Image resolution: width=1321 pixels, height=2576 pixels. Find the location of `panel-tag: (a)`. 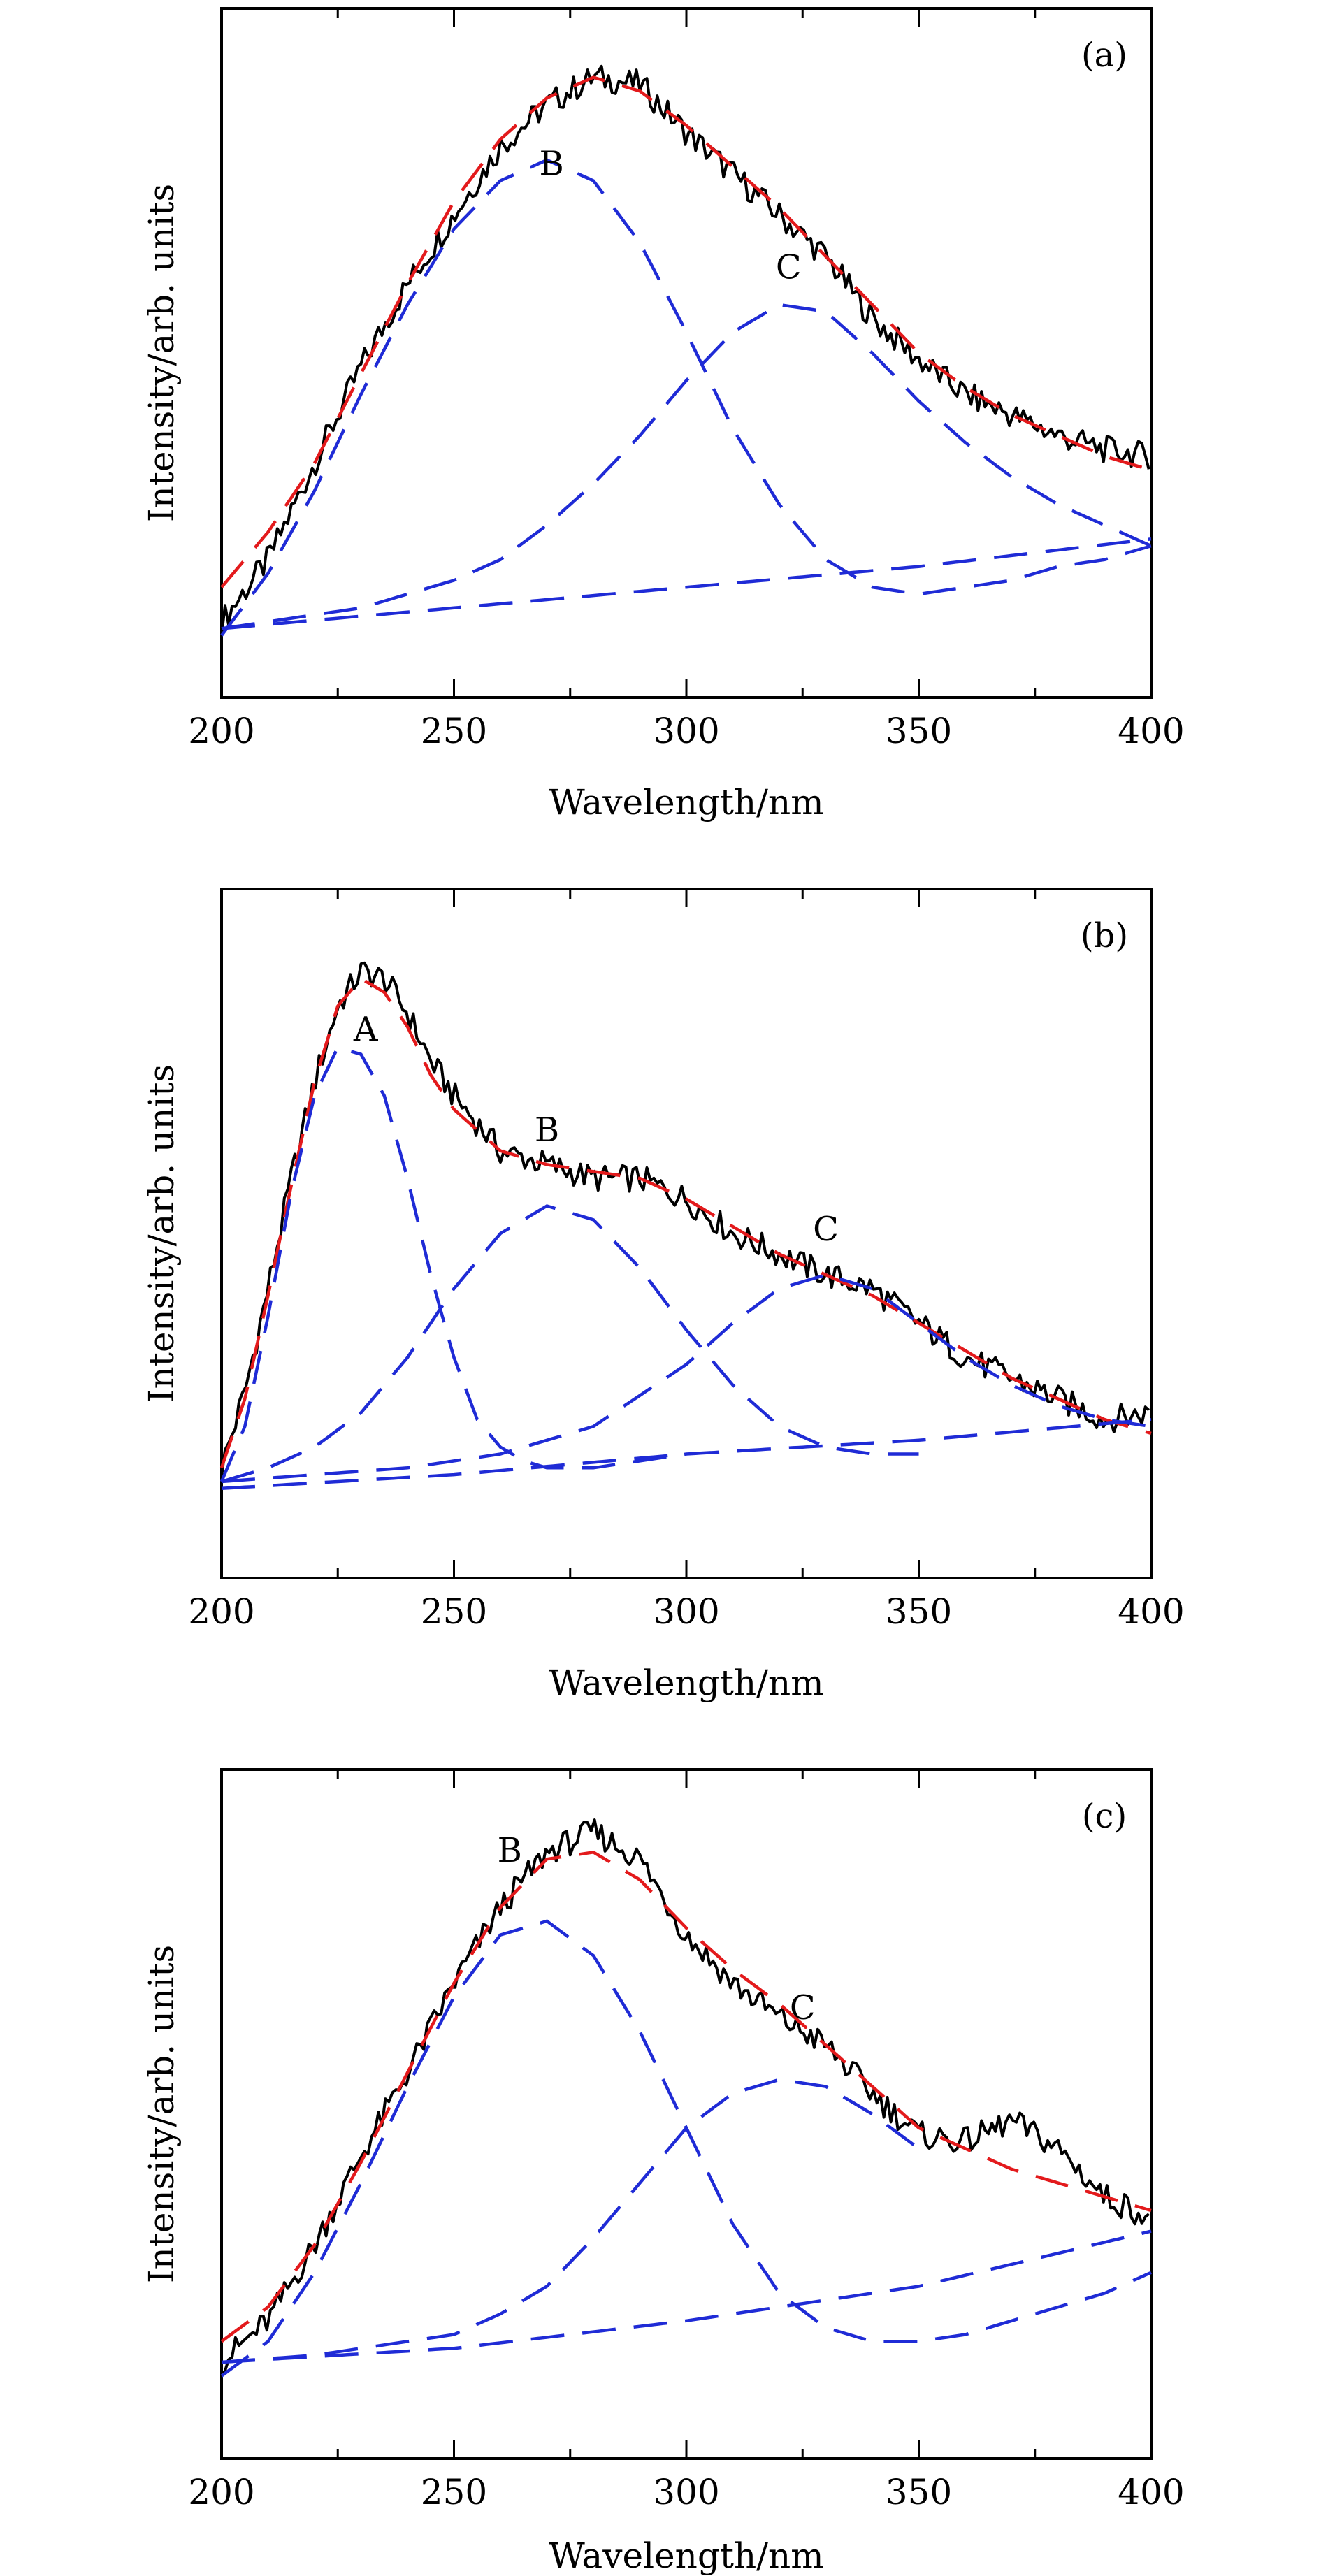

panel-tag: (a) is located at coordinates (1104, 56).